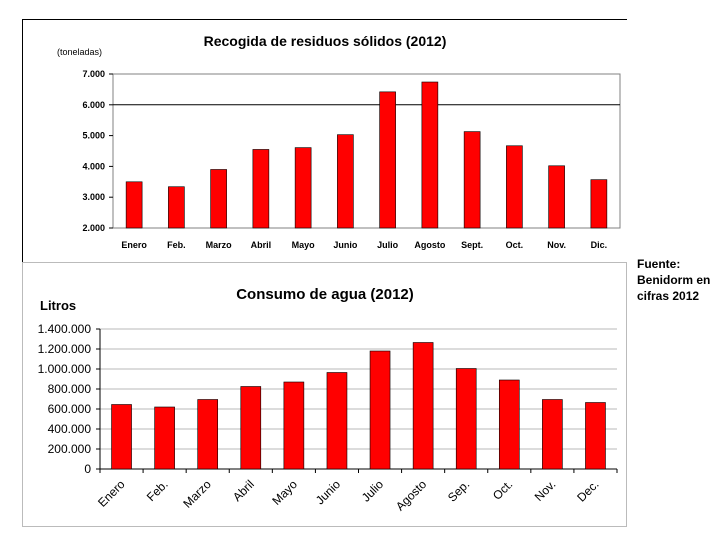 The width and height of the screenshot is (720, 540). What do you see at coordinates (304, 245) in the screenshot?
I see `waste-xtick-label: Mayo` at bounding box center [304, 245].